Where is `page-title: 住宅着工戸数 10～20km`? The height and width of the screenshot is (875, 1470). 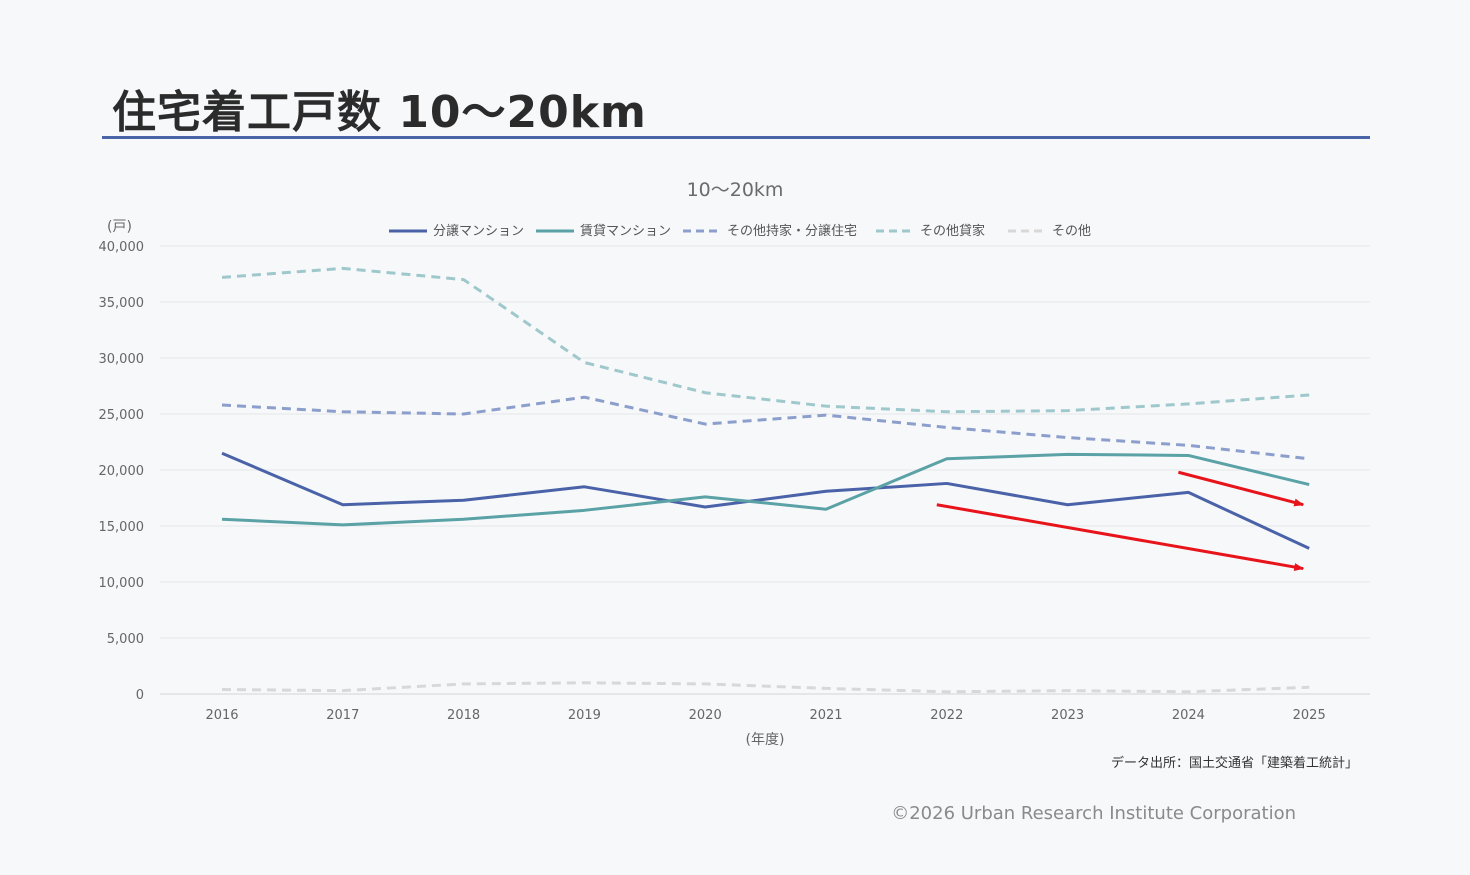 page-title: 住宅着工戸数 10～20km is located at coordinates (379, 112).